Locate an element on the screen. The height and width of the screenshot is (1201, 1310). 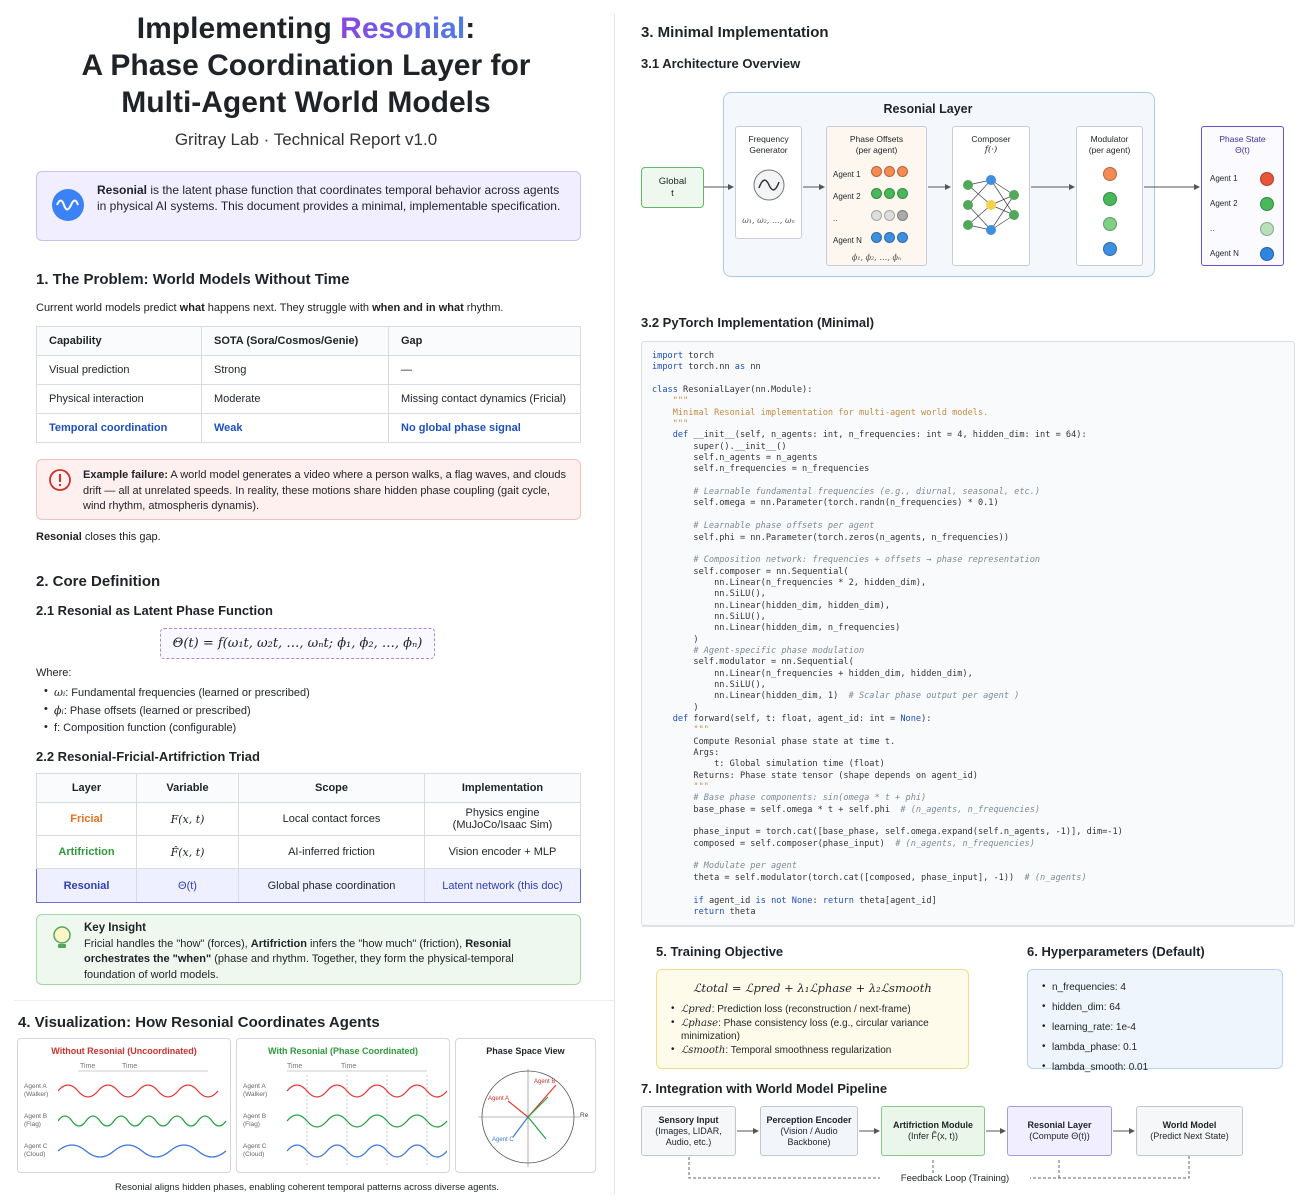
phase-axis-label: Re is located at coordinates (584, 1115).